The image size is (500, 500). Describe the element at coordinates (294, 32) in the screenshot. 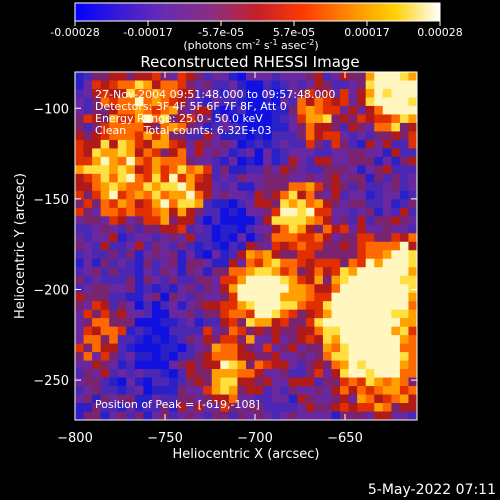

I see `colorbar-tick-label: 5.7e-05` at that location.